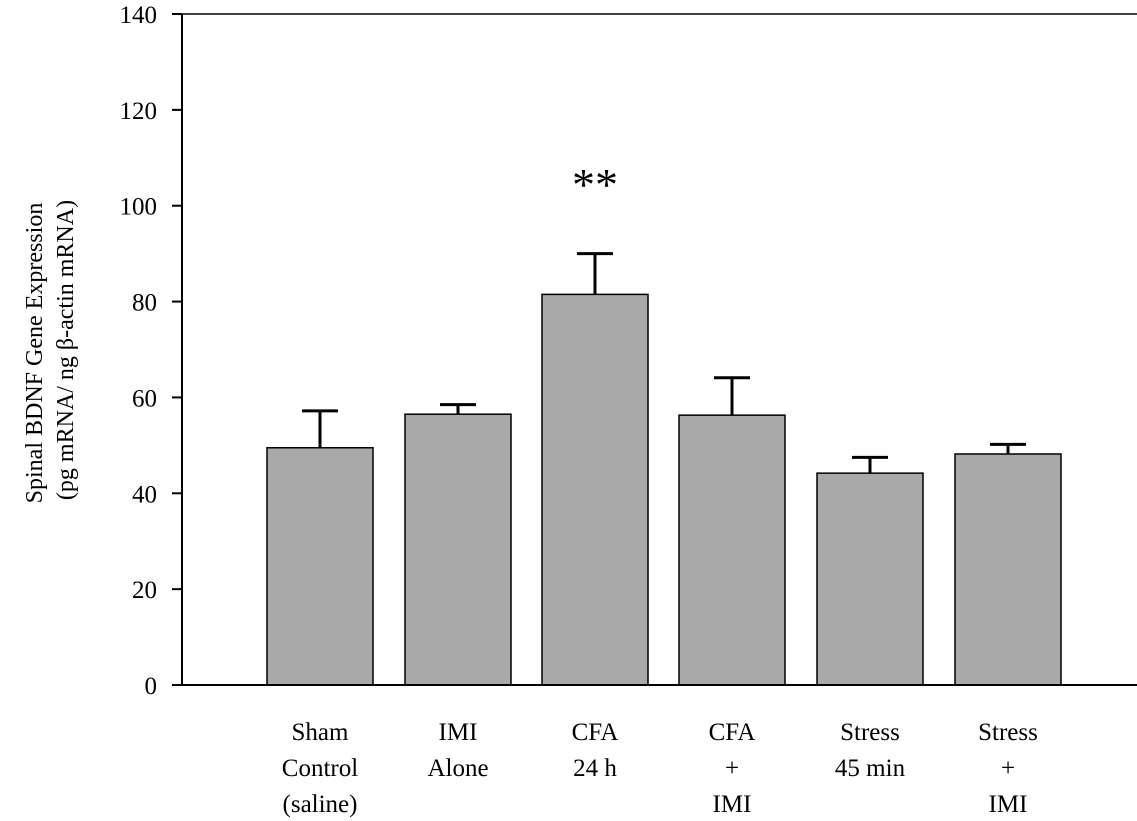  I want to click on y-tick-label: 120, so click(139, 111).